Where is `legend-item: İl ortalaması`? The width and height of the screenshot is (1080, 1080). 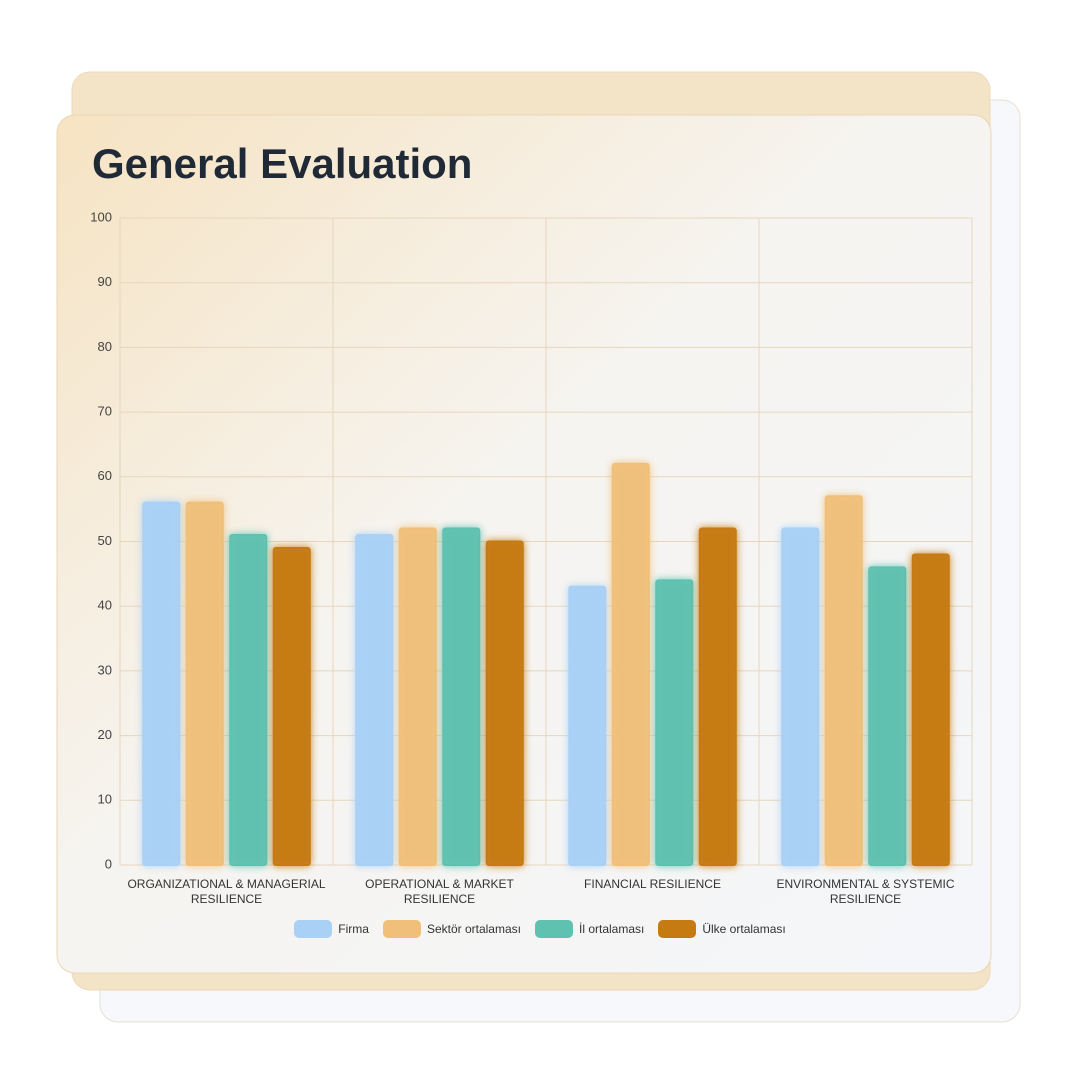 legend-item: İl ortalaması is located at coordinates (589, 929).